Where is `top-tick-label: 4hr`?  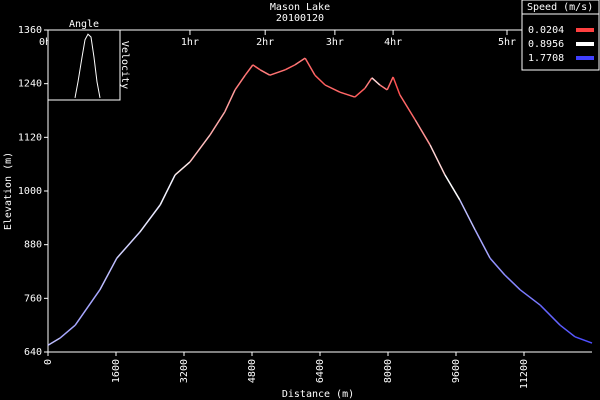 top-tick-label: 4hr is located at coordinates (393, 42).